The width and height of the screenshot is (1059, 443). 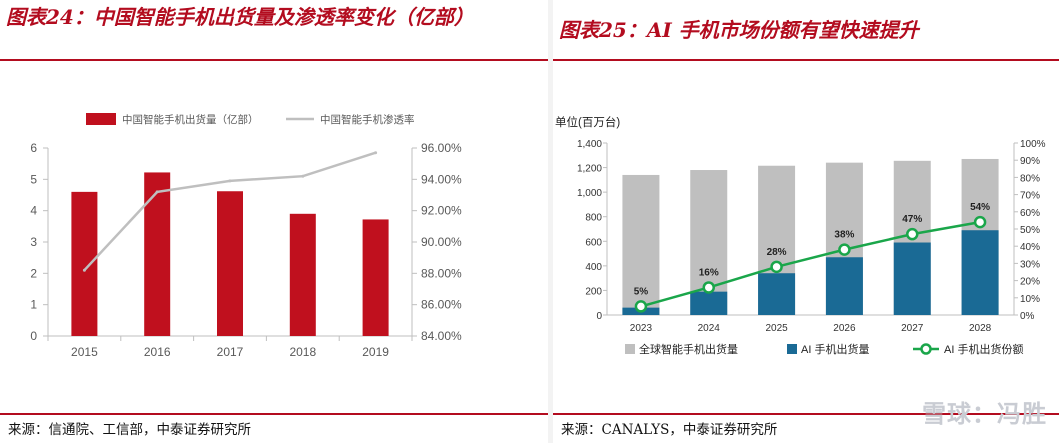 What do you see at coordinates (367, 119) in the screenshot?
I see `legend-label-penetration: 中国智能手机渗透率` at bounding box center [367, 119].